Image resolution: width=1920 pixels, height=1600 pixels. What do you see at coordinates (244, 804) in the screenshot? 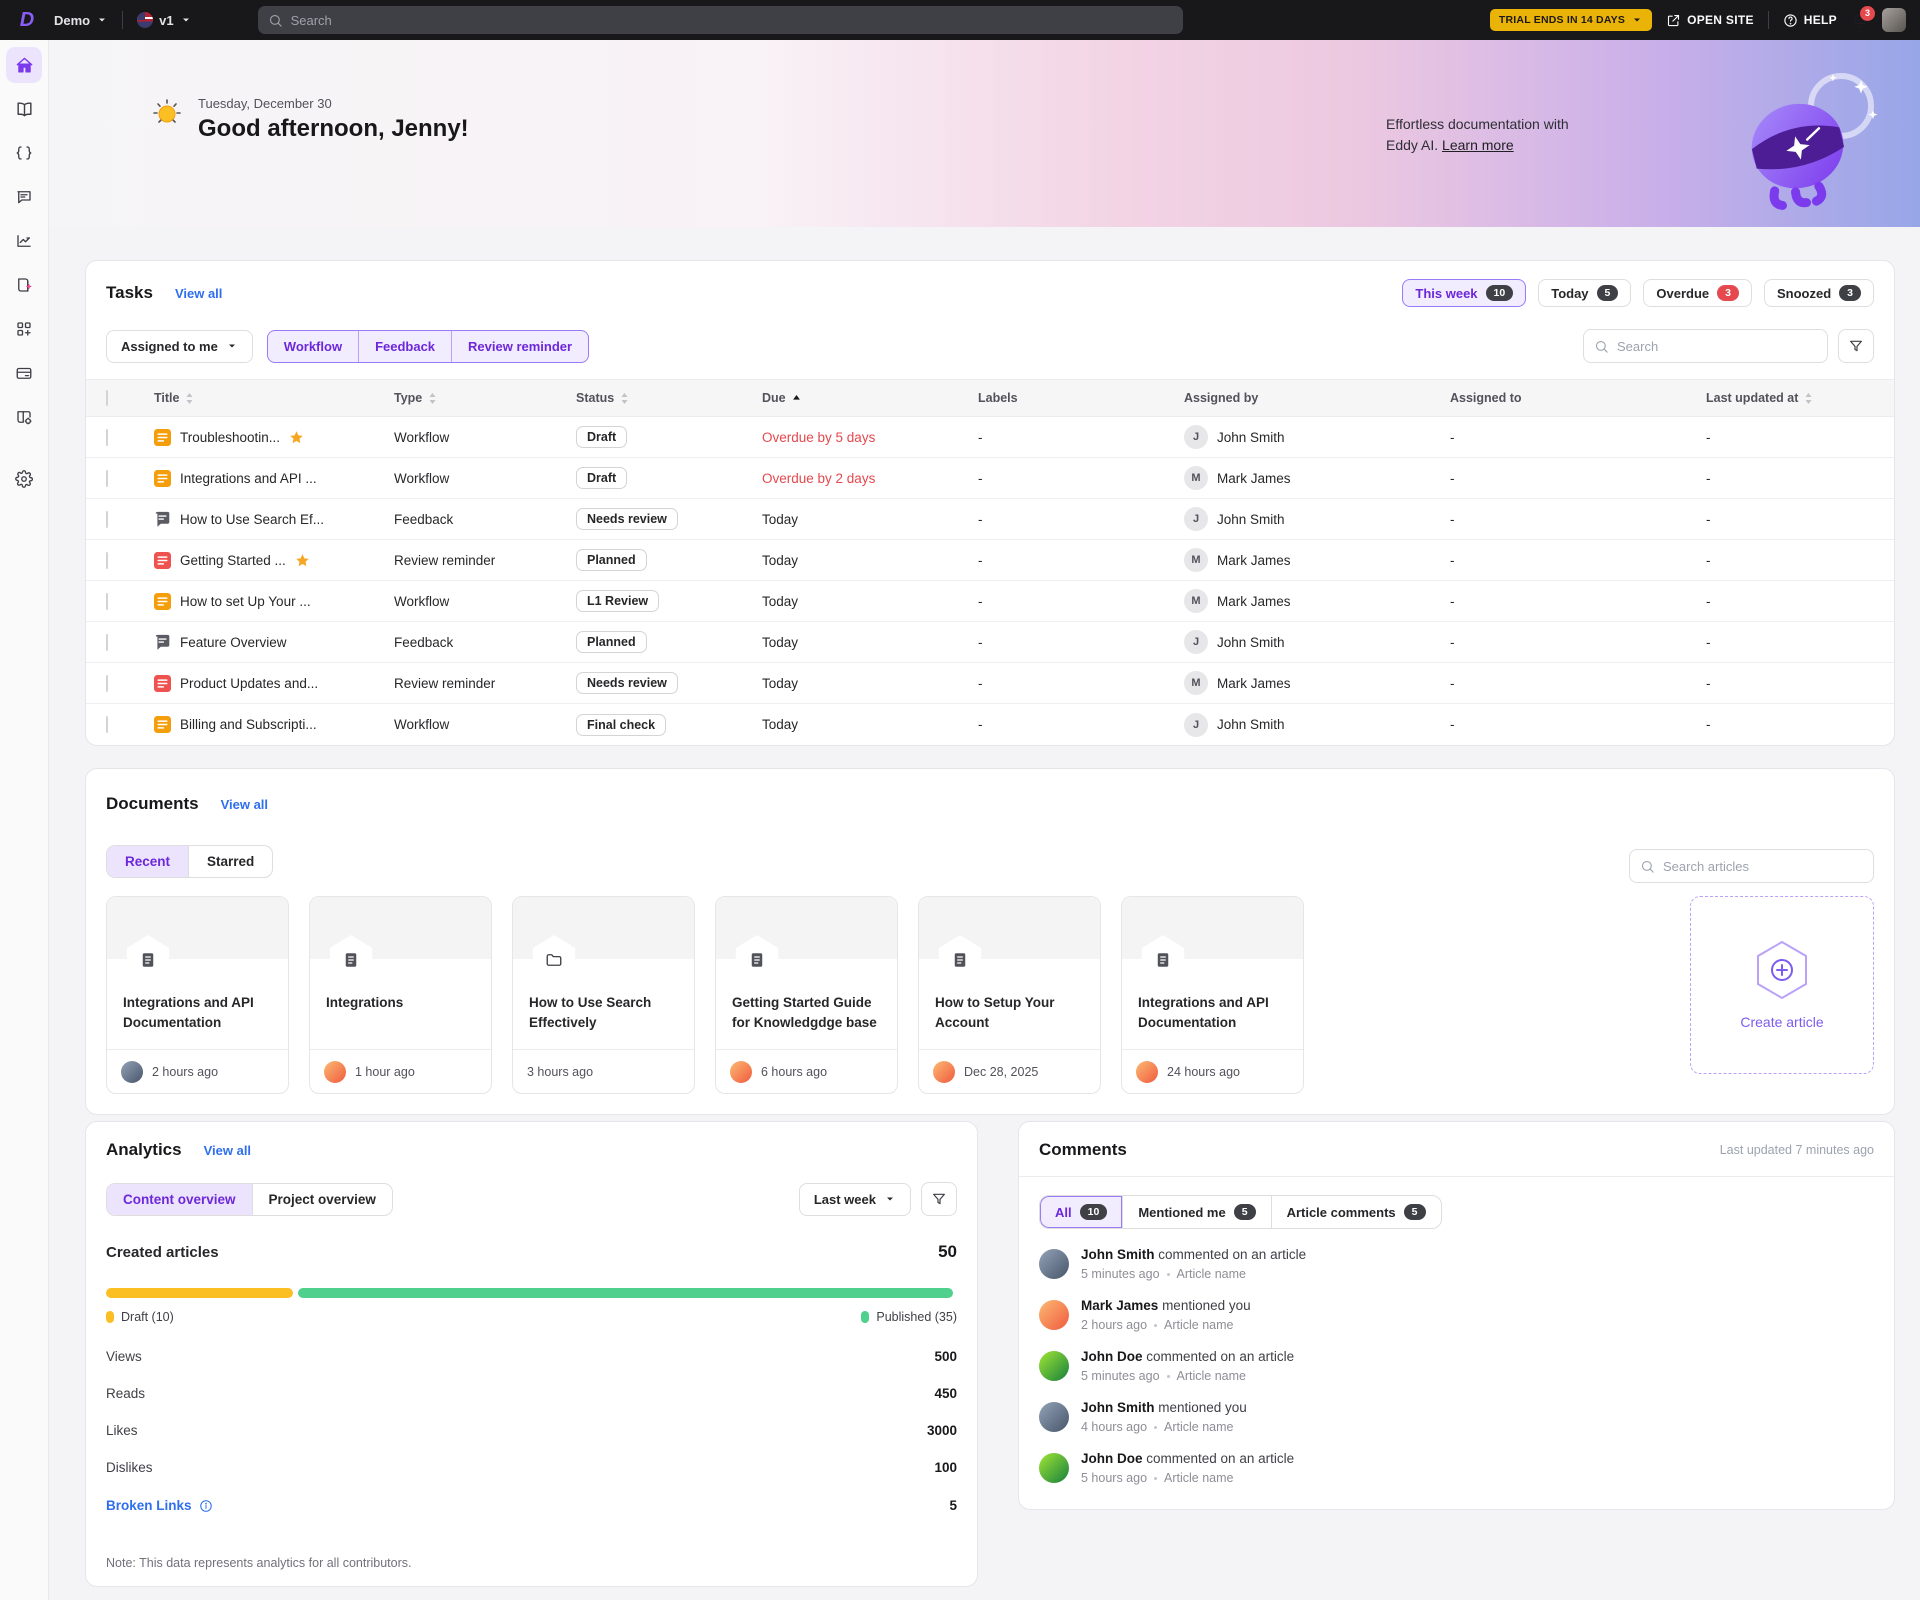
I see `documents-view-all-link: View all` at bounding box center [244, 804].